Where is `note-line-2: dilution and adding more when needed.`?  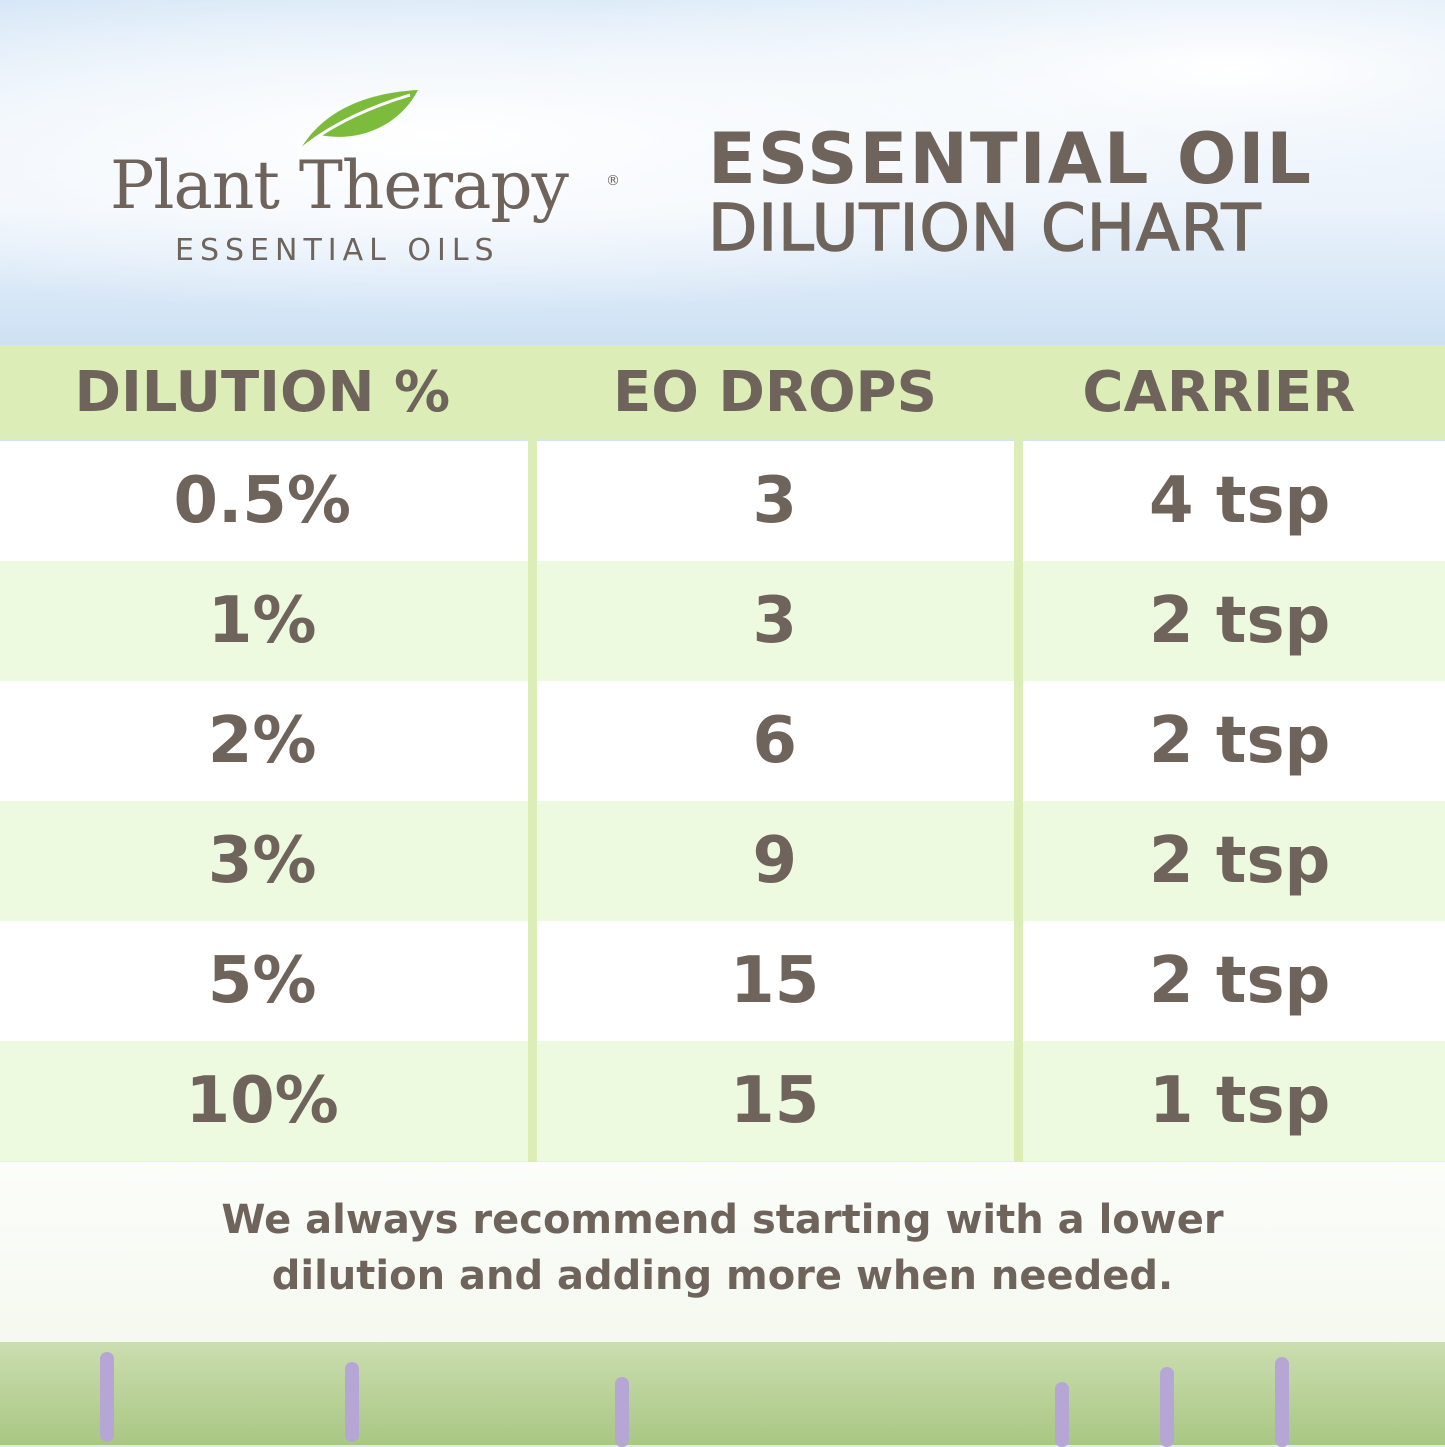
note-line-2: dilution and adding more when needed. is located at coordinates (722, 1276).